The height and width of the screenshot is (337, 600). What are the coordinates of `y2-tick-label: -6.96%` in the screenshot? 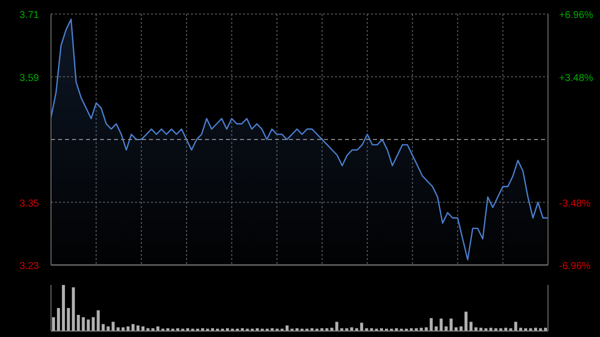 It's located at (575, 266).